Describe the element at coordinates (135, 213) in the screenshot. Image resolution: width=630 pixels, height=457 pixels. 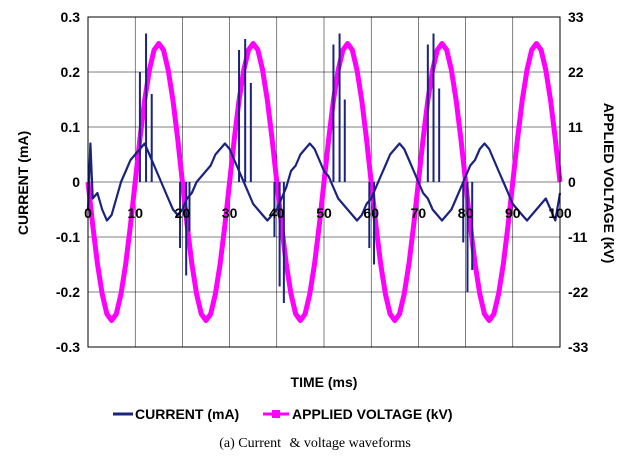
I see `x-tick-label: 10` at that location.